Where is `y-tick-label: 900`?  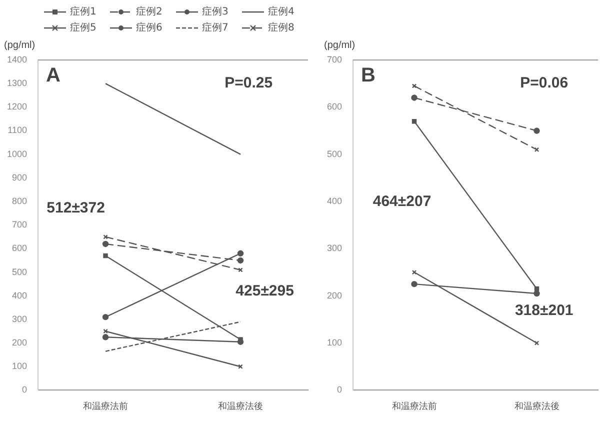 y-tick-label: 900 is located at coordinates (20, 177).